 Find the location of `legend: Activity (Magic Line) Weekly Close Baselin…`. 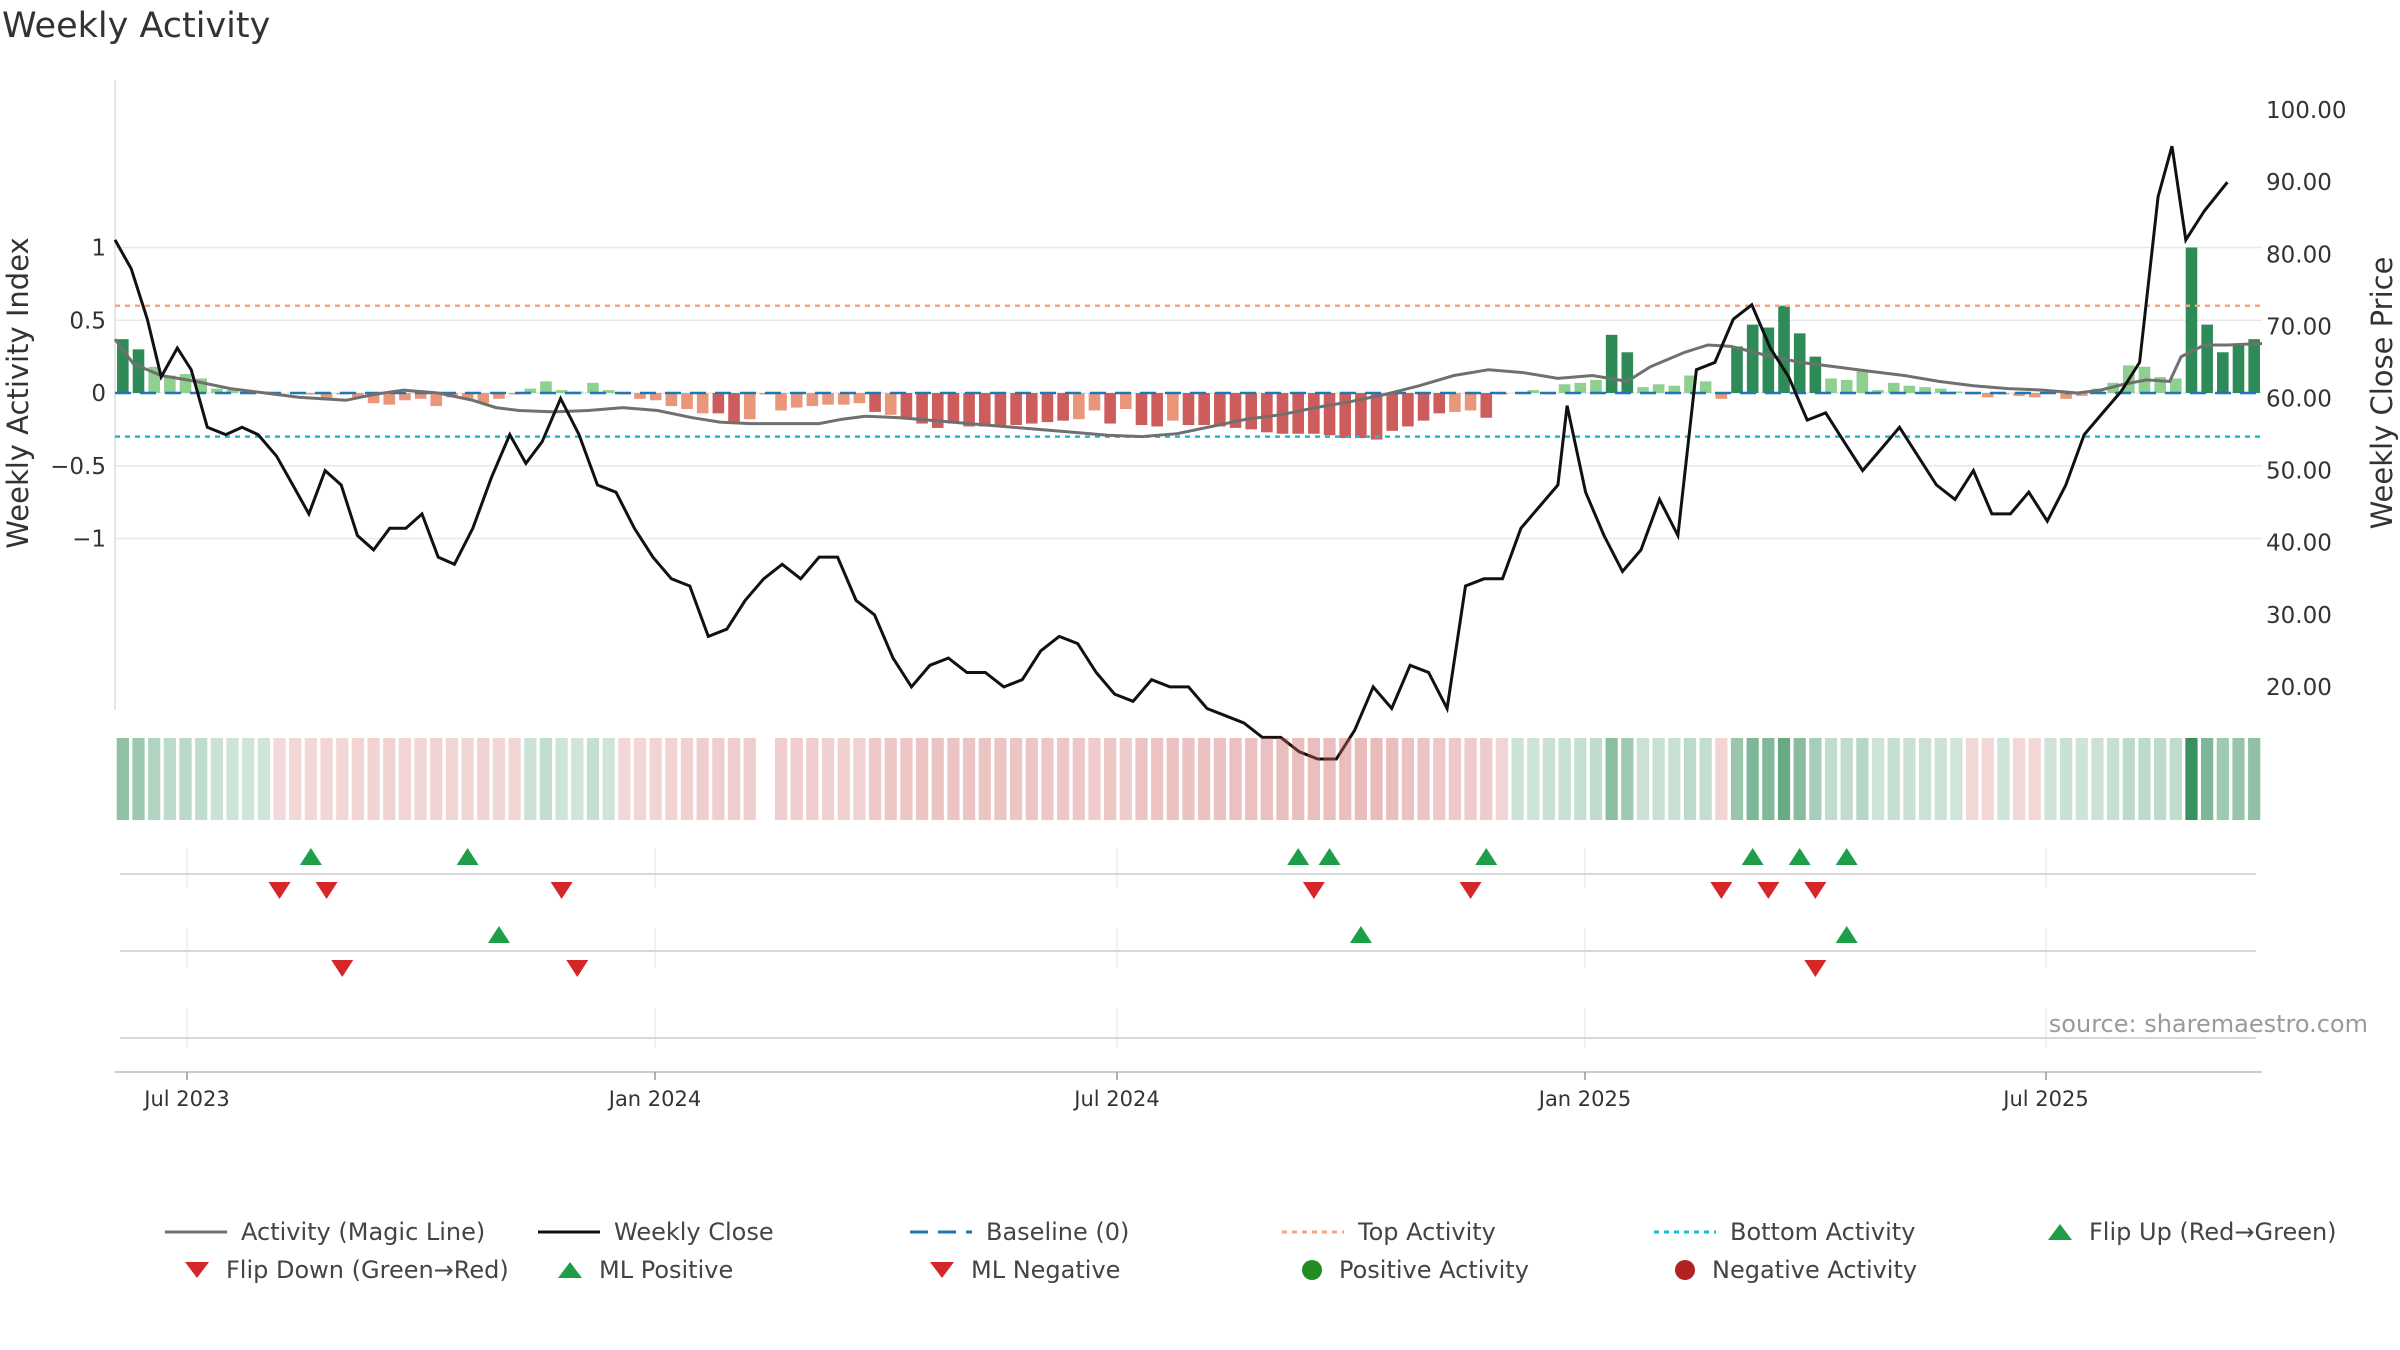

legend: Activity (Magic Line) Weekly Close Baselin… is located at coordinates (1200, 1240).